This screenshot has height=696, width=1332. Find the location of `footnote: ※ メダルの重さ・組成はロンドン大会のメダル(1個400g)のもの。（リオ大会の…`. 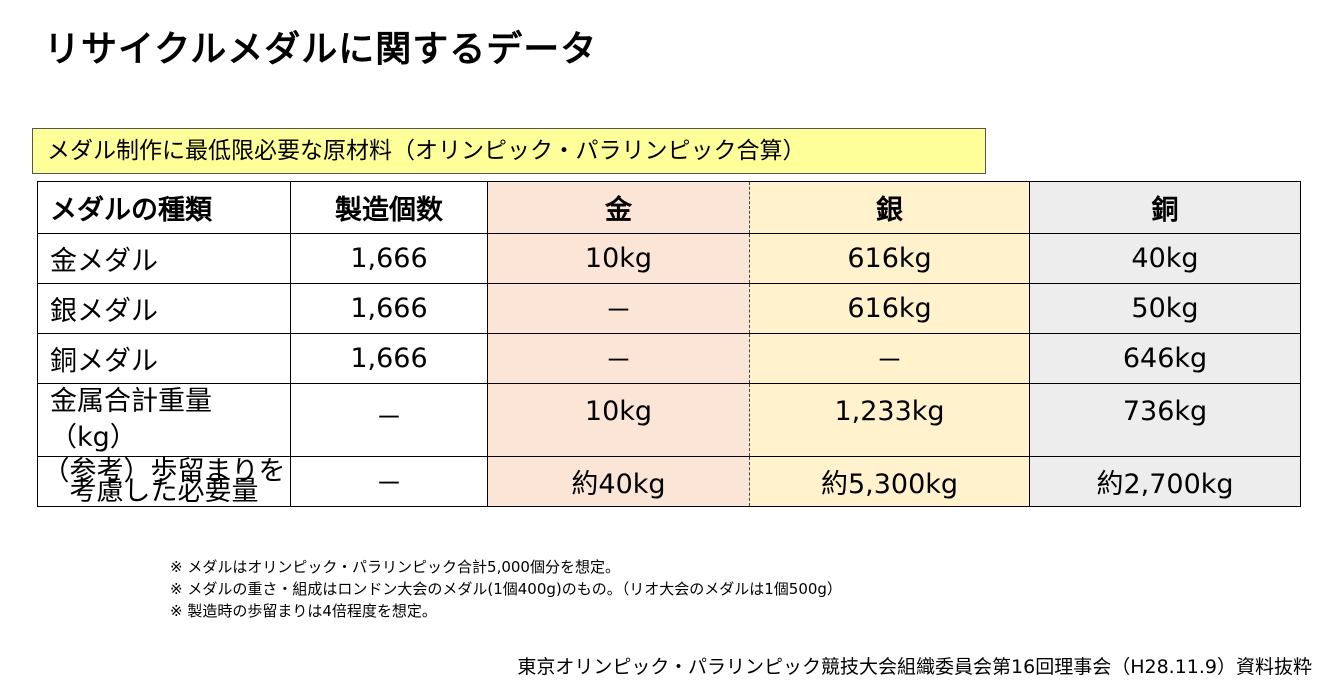

footnote: ※ メダルの重さ・組成はロンドン大会のメダル(1個400g)のもの。（リオ大会の… is located at coordinates (506, 589).